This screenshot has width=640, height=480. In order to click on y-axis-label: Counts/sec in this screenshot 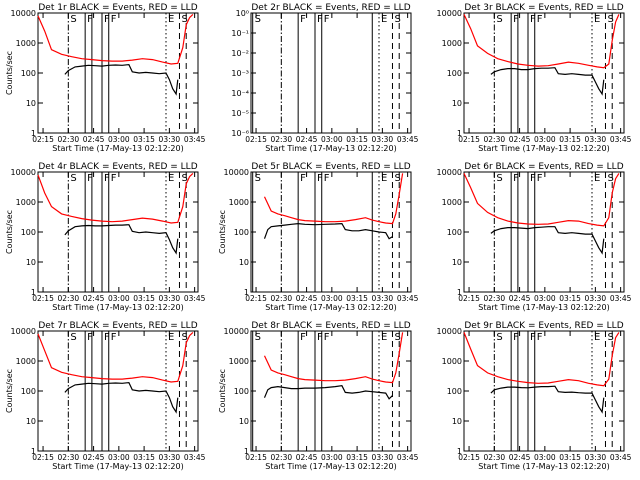, I will do `click(9, 232)`.